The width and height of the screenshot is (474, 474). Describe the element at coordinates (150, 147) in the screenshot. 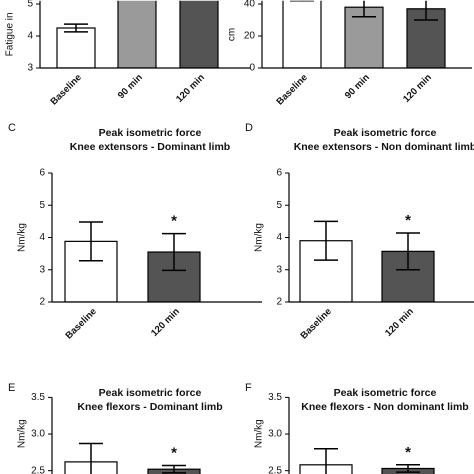

I see `panel-subtitle: Knee extensors - Dominant limb` at that location.